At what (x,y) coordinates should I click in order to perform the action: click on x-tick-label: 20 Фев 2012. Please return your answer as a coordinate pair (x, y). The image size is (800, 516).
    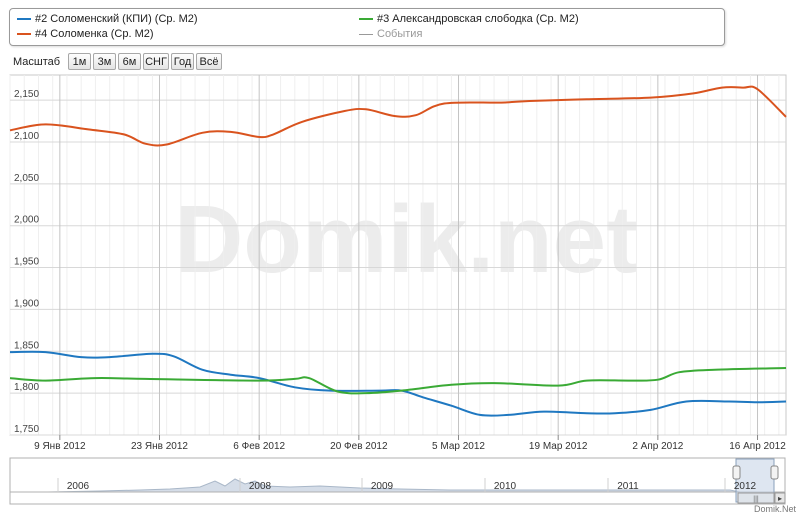
    Looking at the image, I should click on (359, 446).